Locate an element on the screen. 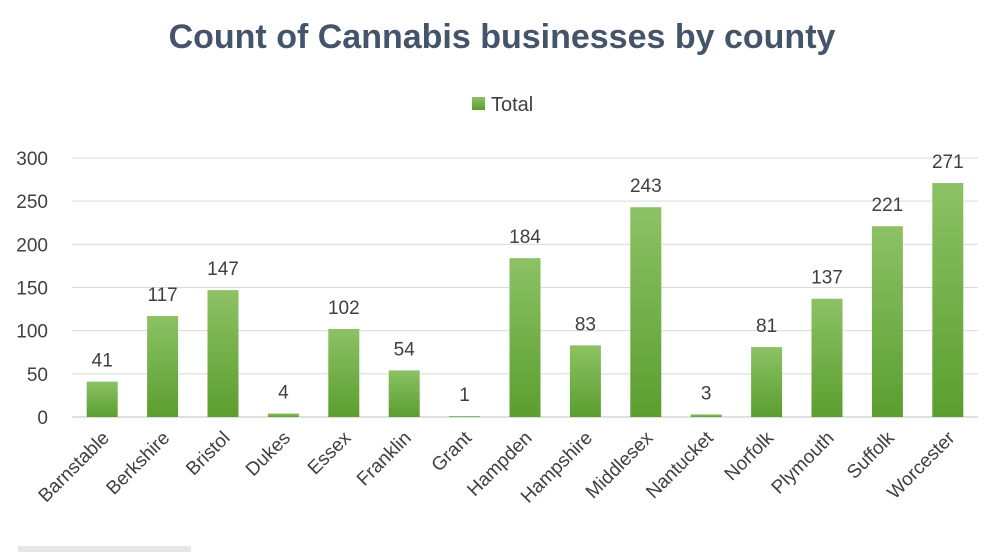 This screenshot has height=557, width=1004. x-tick-label: Plymouth is located at coordinates (803, 463).